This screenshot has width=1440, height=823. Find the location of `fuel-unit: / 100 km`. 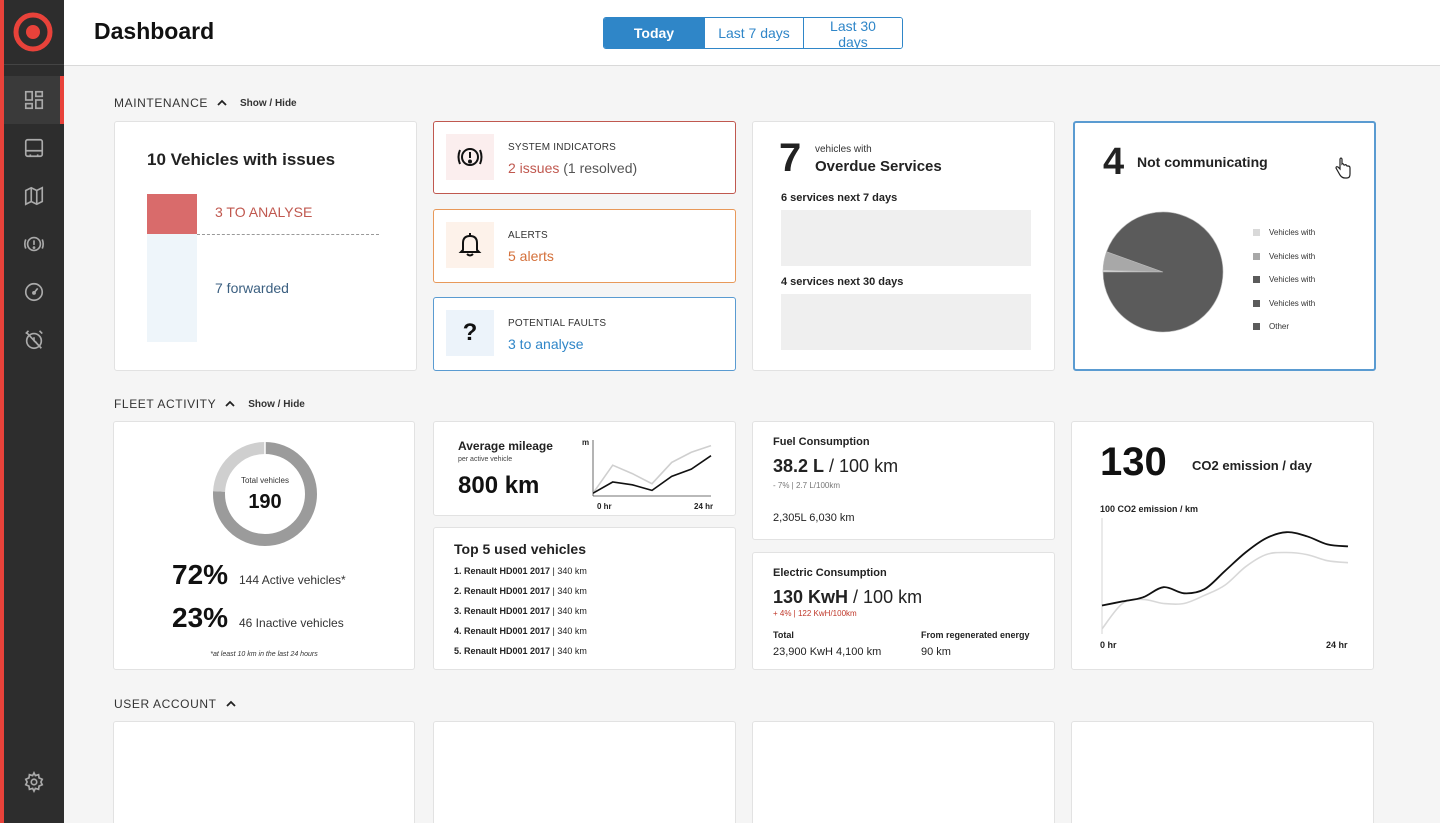

fuel-unit: / 100 km is located at coordinates (861, 466).